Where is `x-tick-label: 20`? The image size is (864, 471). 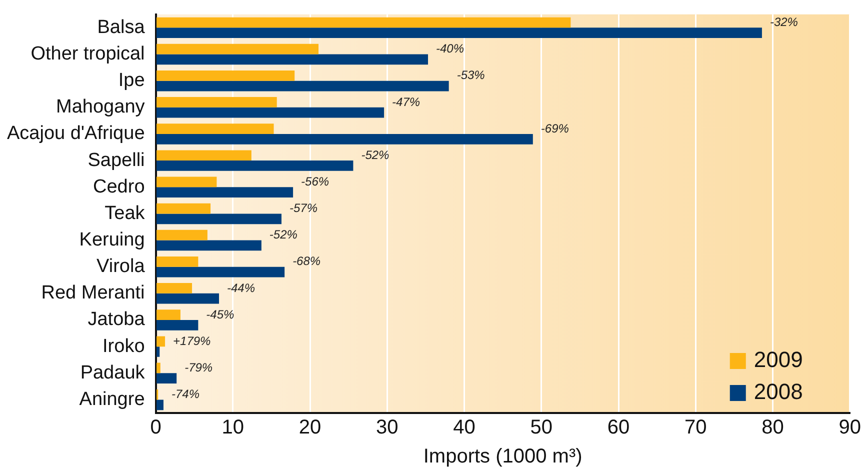
x-tick-label: 20 is located at coordinates (310, 427).